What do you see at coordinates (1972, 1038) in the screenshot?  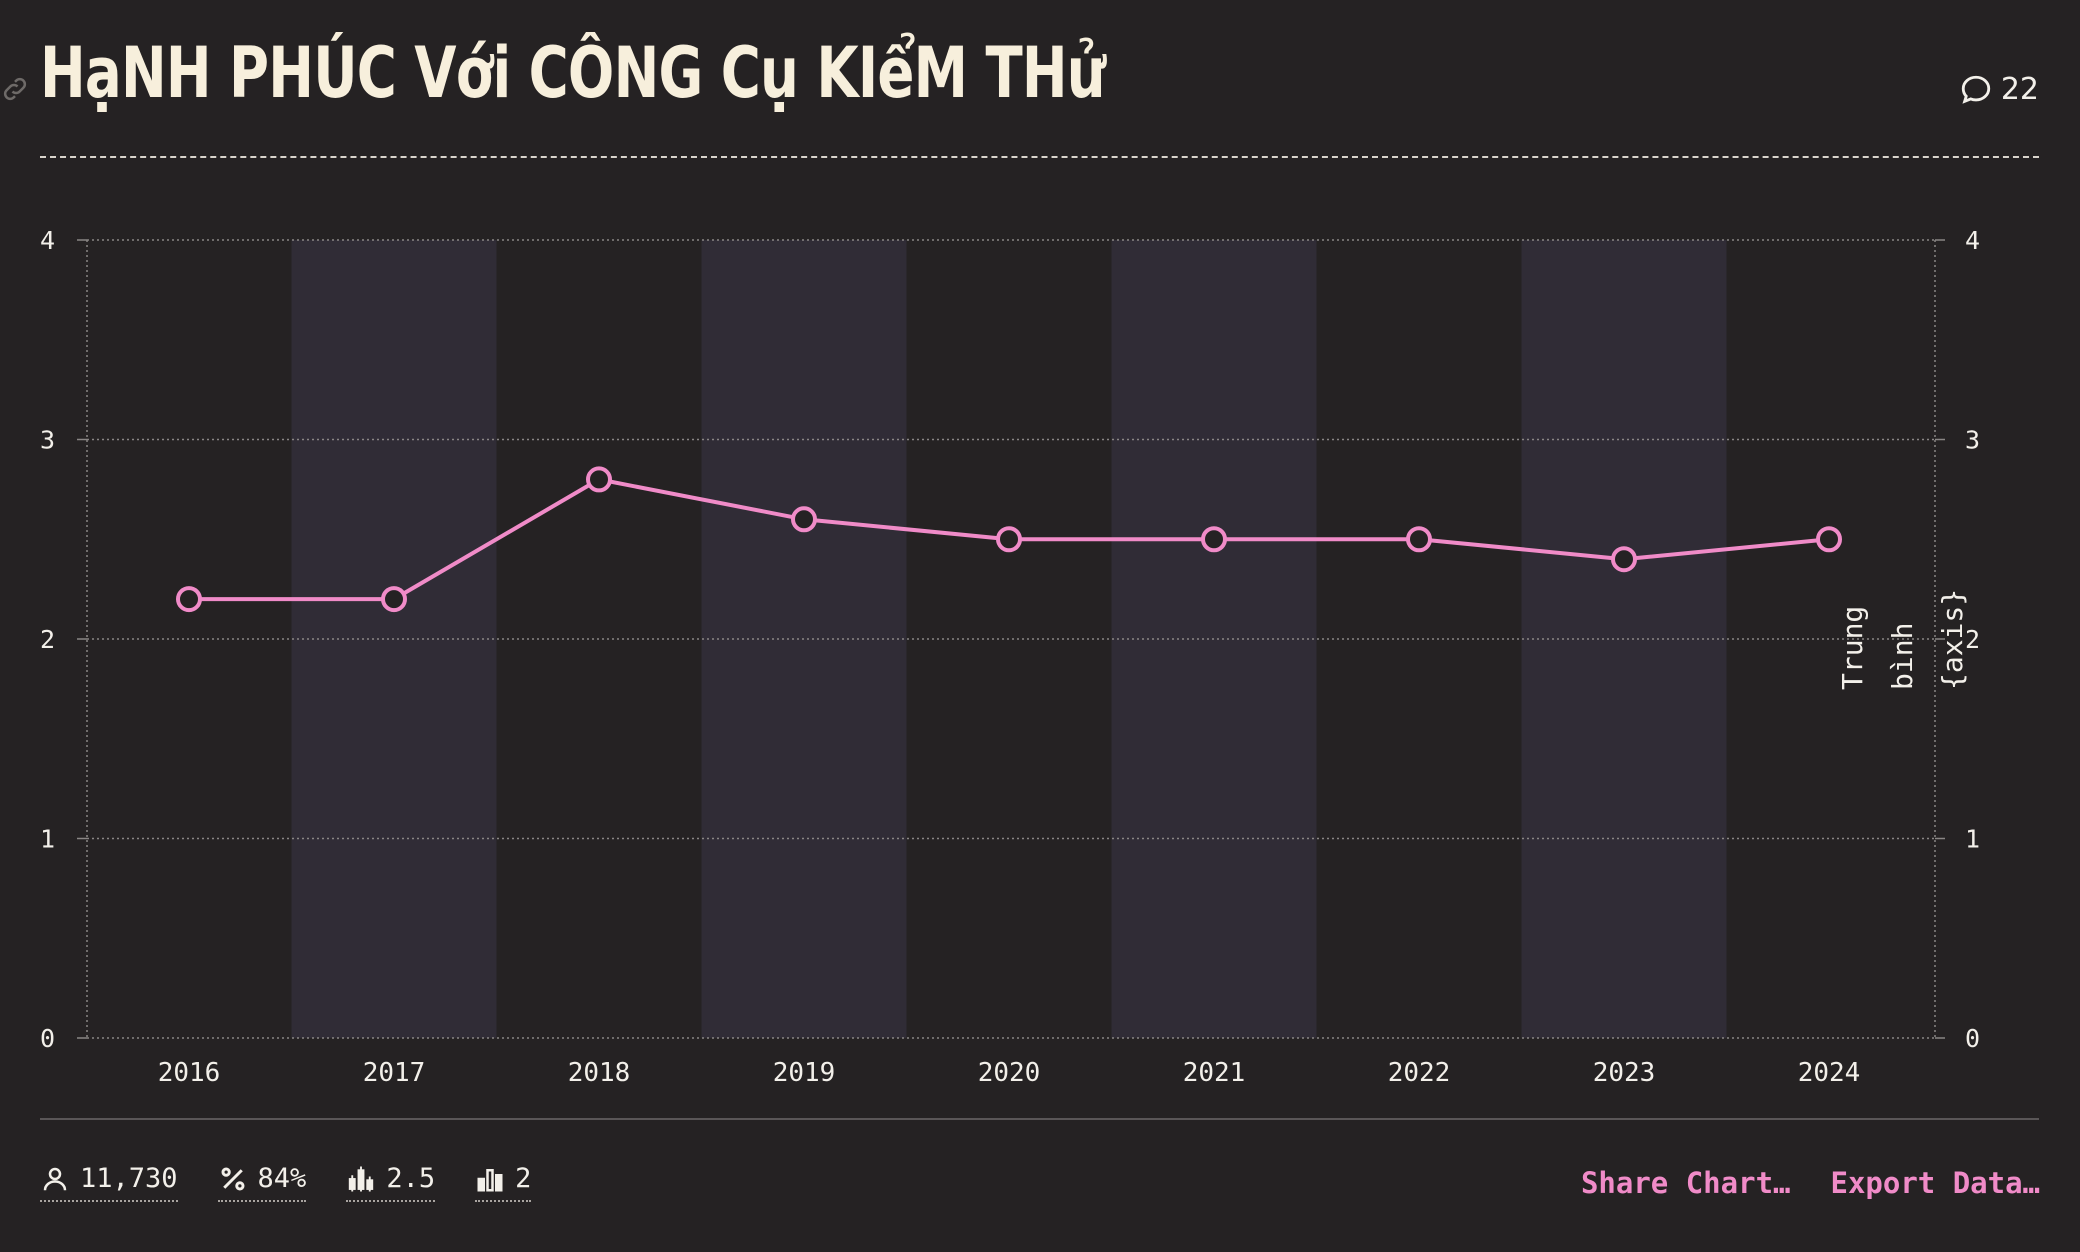 I see `y-tick-label-right: 0` at bounding box center [1972, 1038].